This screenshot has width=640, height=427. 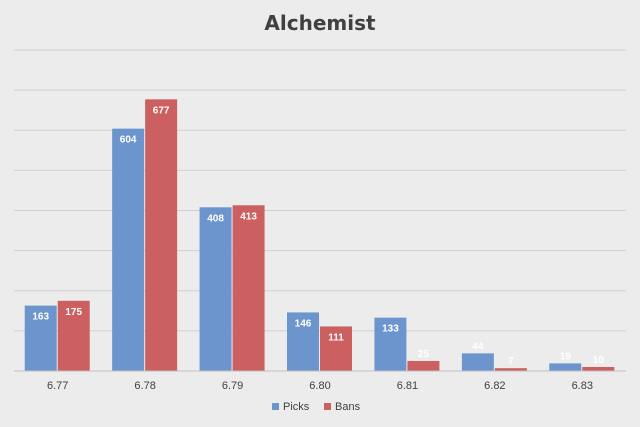 I want to click on legend-label-bans: Bans, so click(x=348, y=407).